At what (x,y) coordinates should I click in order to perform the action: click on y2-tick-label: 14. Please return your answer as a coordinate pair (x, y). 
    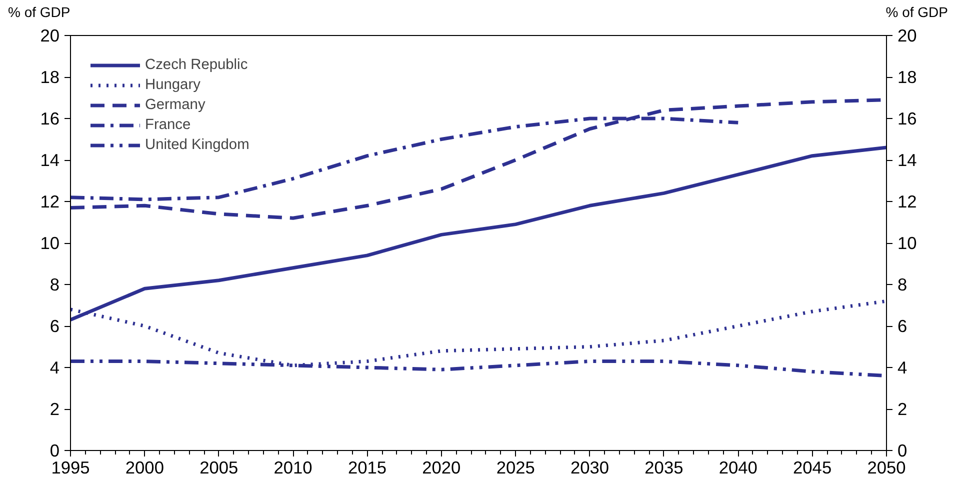
    Looking at the image, I should click on (908, 160).